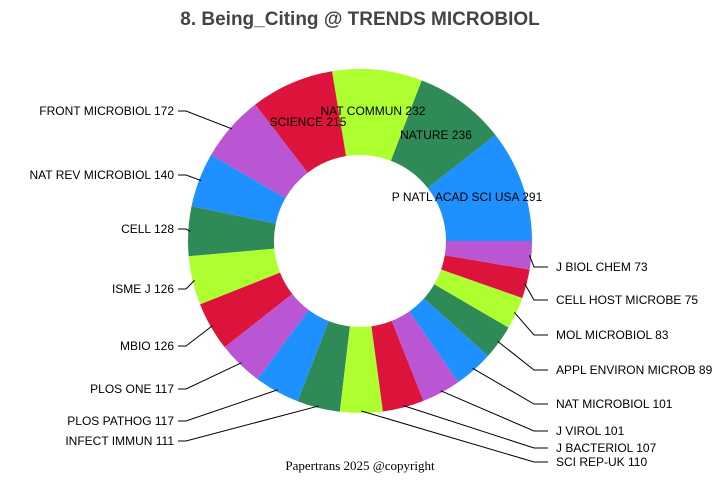 This screenshot has width=720, height=480. Describe the element at coordinates (102, 175) in the screenshot. I see `slice-label: NAT REV MICROBIOL 140` at that location.